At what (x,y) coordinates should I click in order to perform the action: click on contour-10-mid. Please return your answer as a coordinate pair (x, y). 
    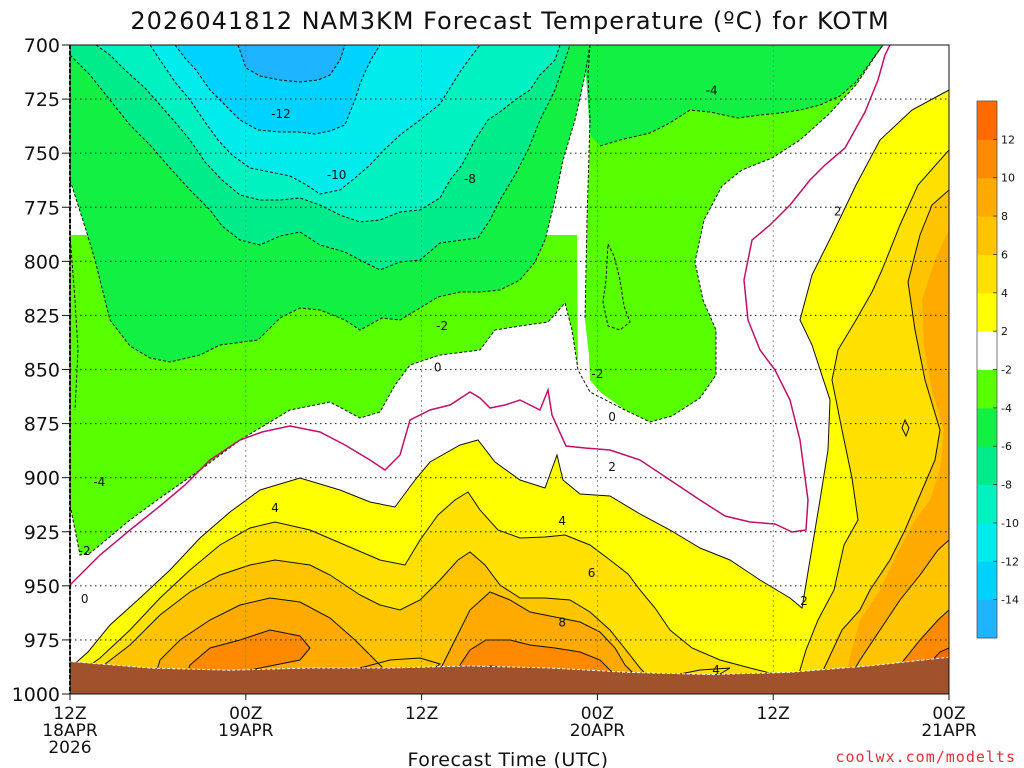
    Looking at the image, I should click on (535, 666).